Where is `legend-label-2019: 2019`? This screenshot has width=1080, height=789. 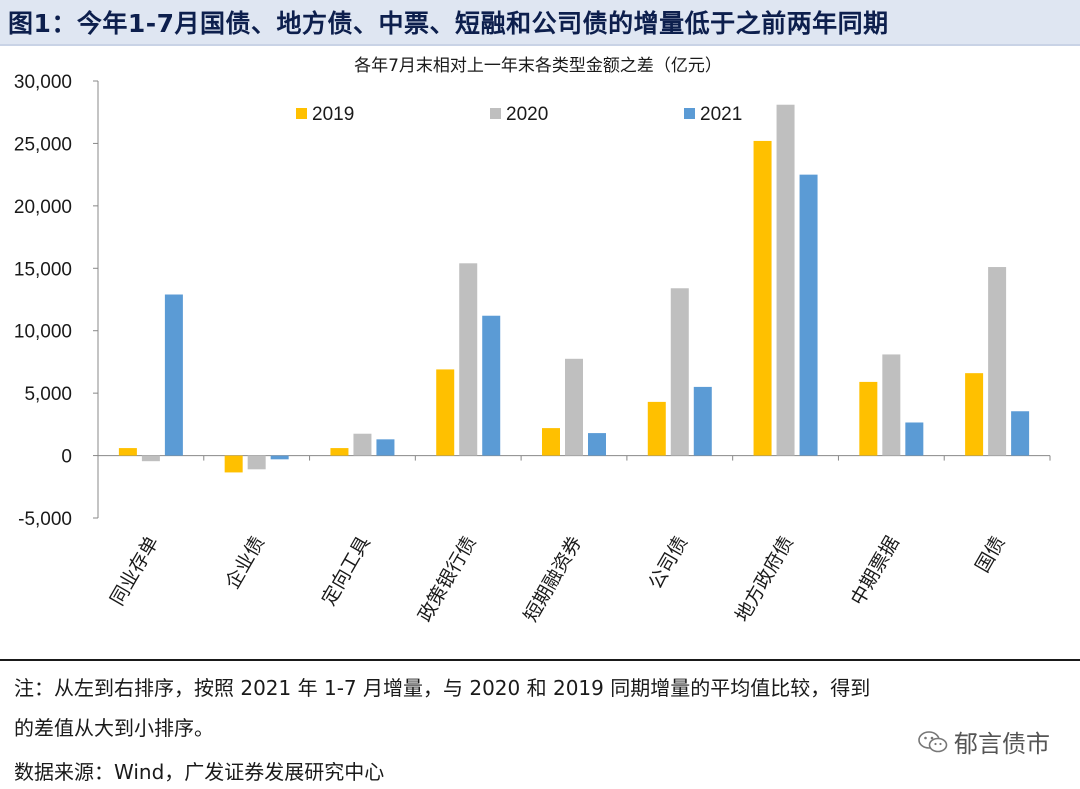 legend-label-2019: 2019 is located at coordinates (333, 114).